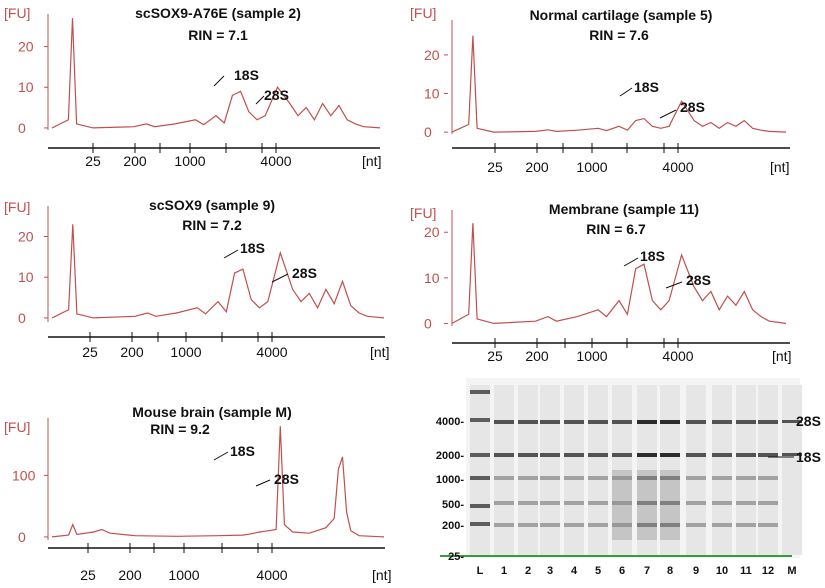 The width and height of the screenshot is (825, 588). I want to click on y-tick-label: 100, so click(24, 475).